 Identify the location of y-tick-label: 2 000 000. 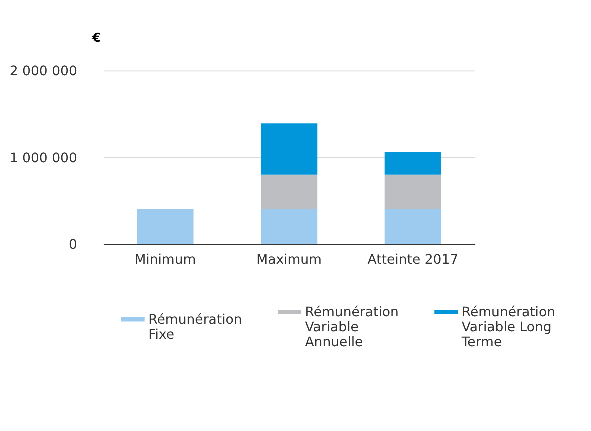
(44, 72).